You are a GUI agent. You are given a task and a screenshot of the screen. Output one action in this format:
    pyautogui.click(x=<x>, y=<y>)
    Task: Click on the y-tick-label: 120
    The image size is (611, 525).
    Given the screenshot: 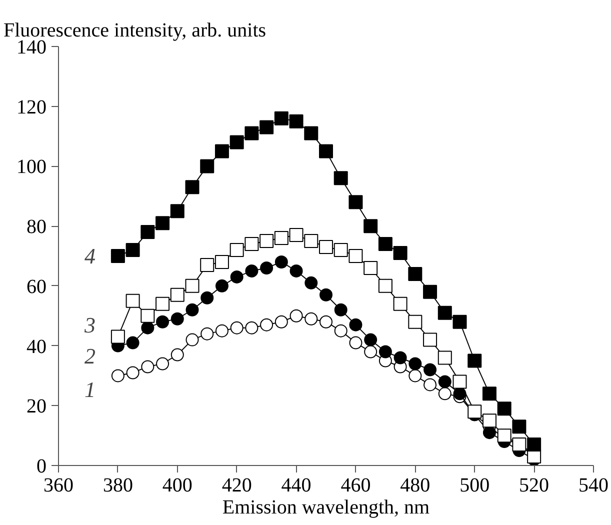 What is the action you would take?
    pyautogui.click(x=31, y=107)
    